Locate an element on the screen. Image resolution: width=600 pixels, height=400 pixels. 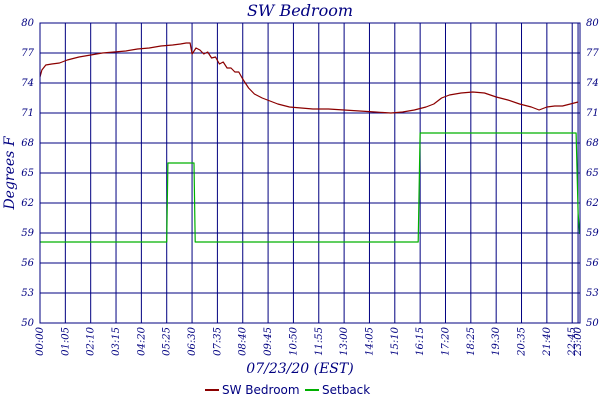
y-tick-label-right: 77 is located at coordinates (592, 53).